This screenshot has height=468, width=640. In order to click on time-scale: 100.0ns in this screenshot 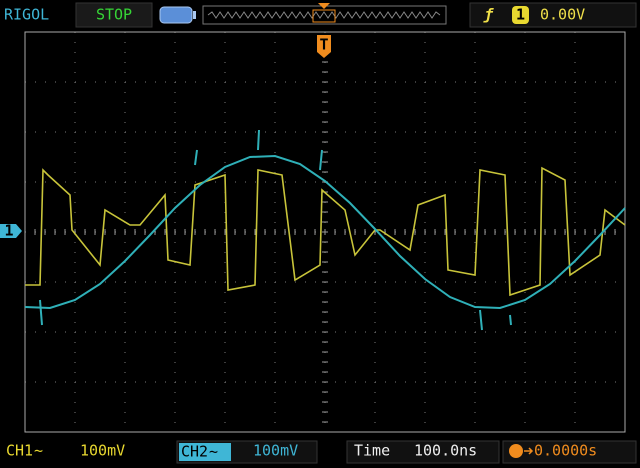, I will do `click(445, 451)`.